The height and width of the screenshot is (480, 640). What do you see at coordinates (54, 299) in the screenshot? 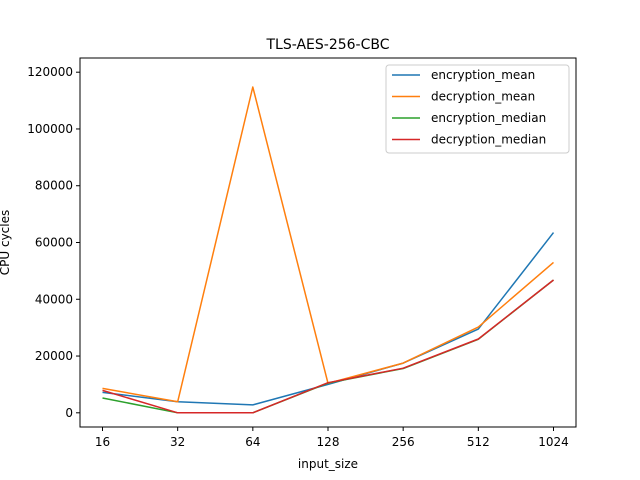
I see `y-tick-label: 40000` at bounding box center [54, 299].